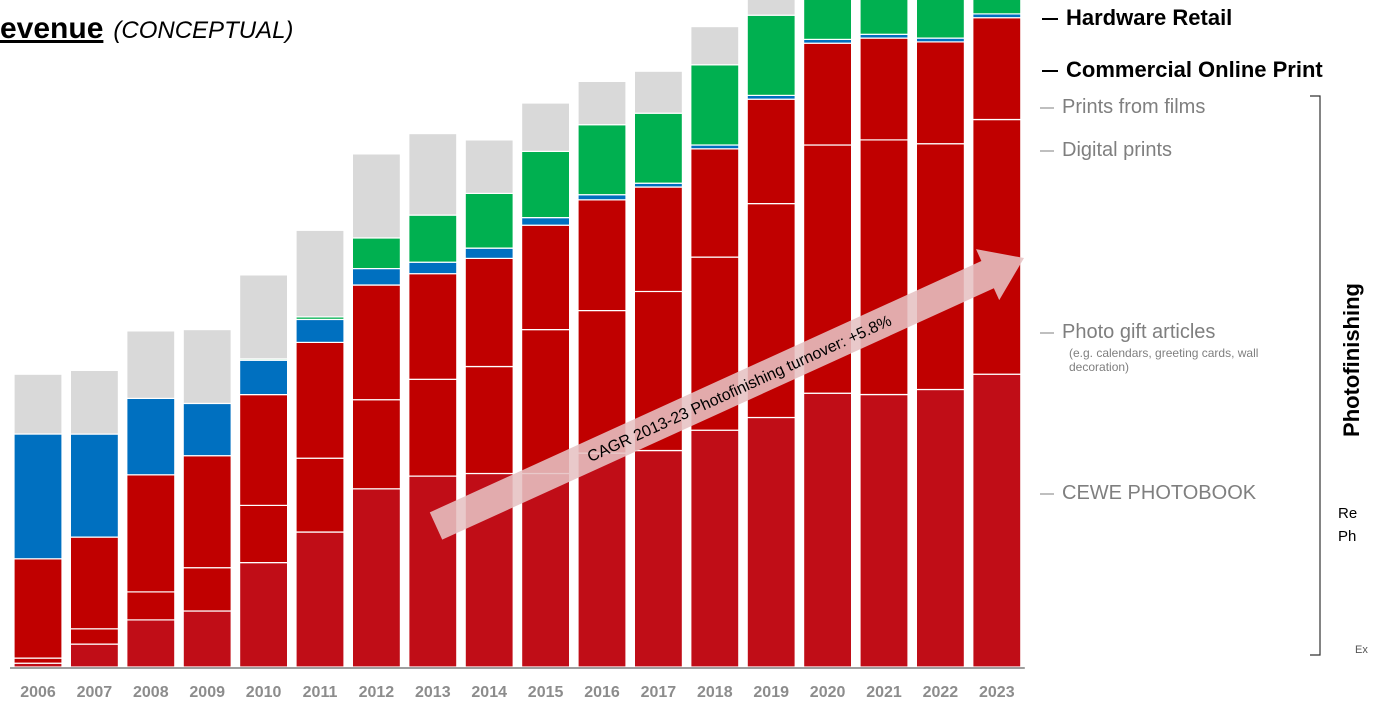 This screenshot has height=707, width=1389. What do you see at coordinates (151, 606) in the screenshot?
I see `bar-segment-photo-gift-articles-2008` at bounding box center [151, 606].